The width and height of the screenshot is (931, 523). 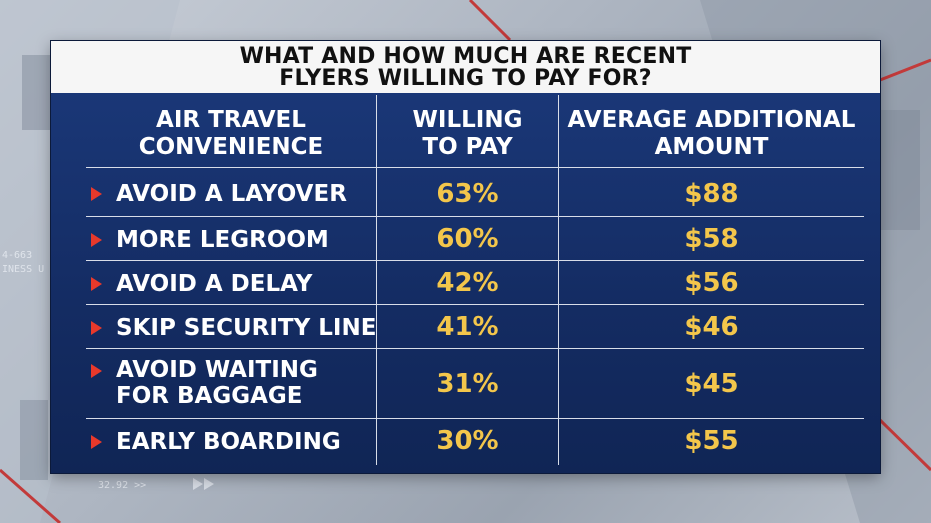 What do you see at coordinates (711, 327) in the screenshot?
I see `row-amount-skip-security: $46` at bounding box center [711, 327].